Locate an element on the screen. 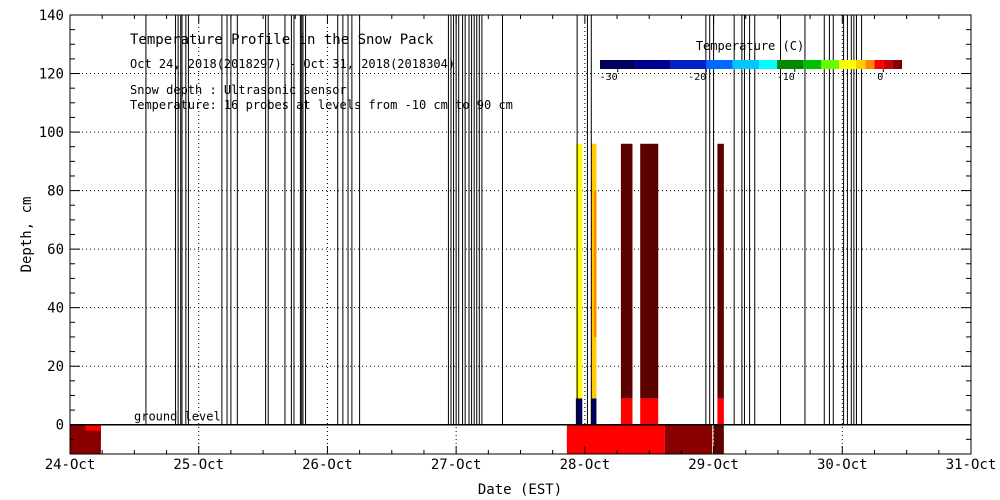  y-tick-label: 120 is located at coordinates (51, 75).